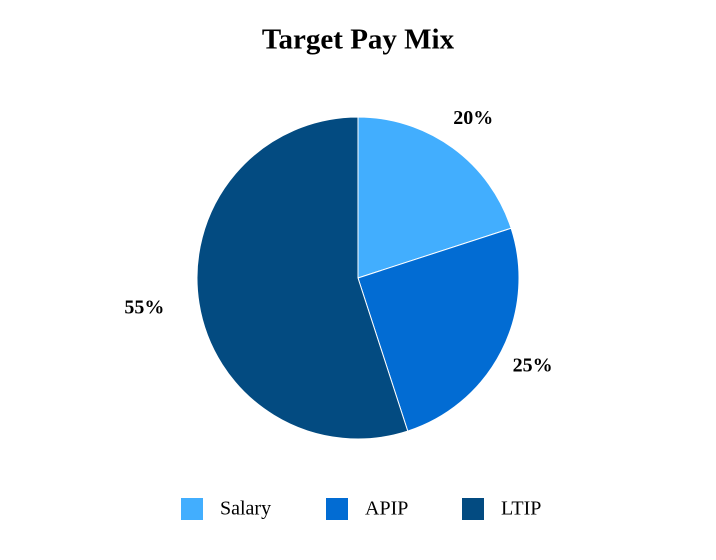 This screenshot has width=716, height=560. I want to click on legend-label: APIP, so click(386, 509).